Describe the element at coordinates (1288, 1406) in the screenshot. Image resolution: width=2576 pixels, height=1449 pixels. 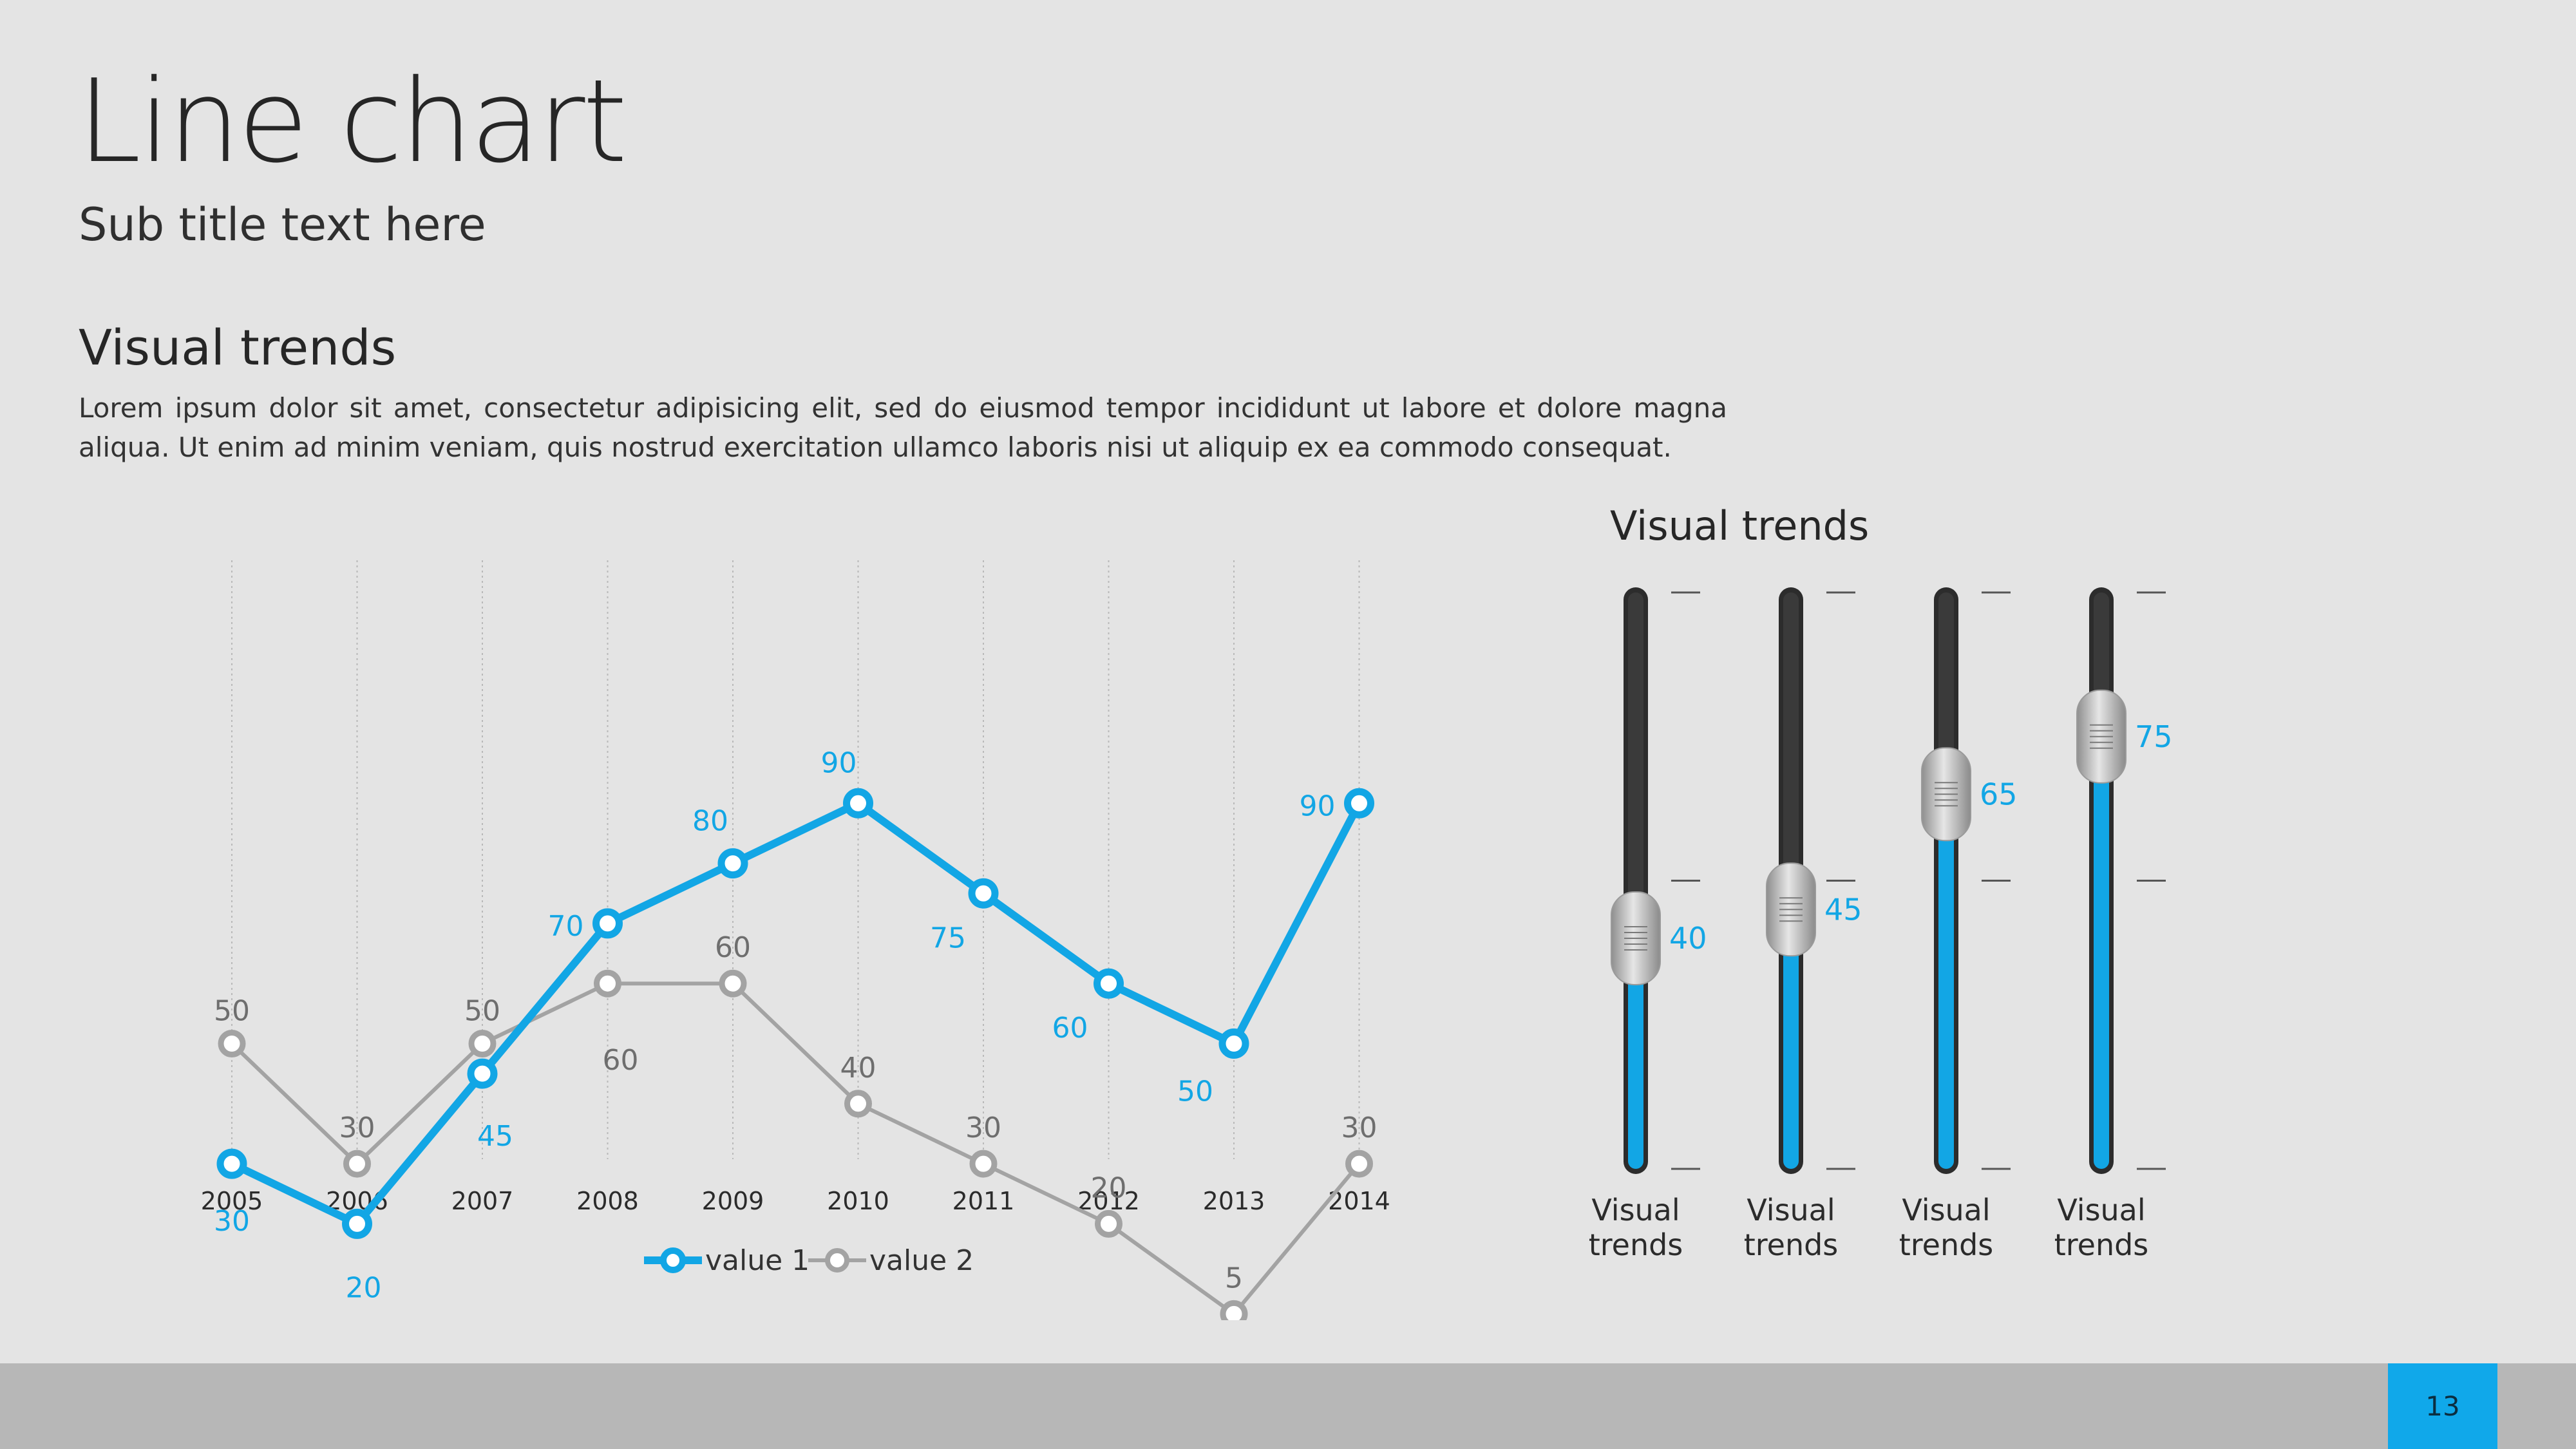
I see `footer-bar` at that location.